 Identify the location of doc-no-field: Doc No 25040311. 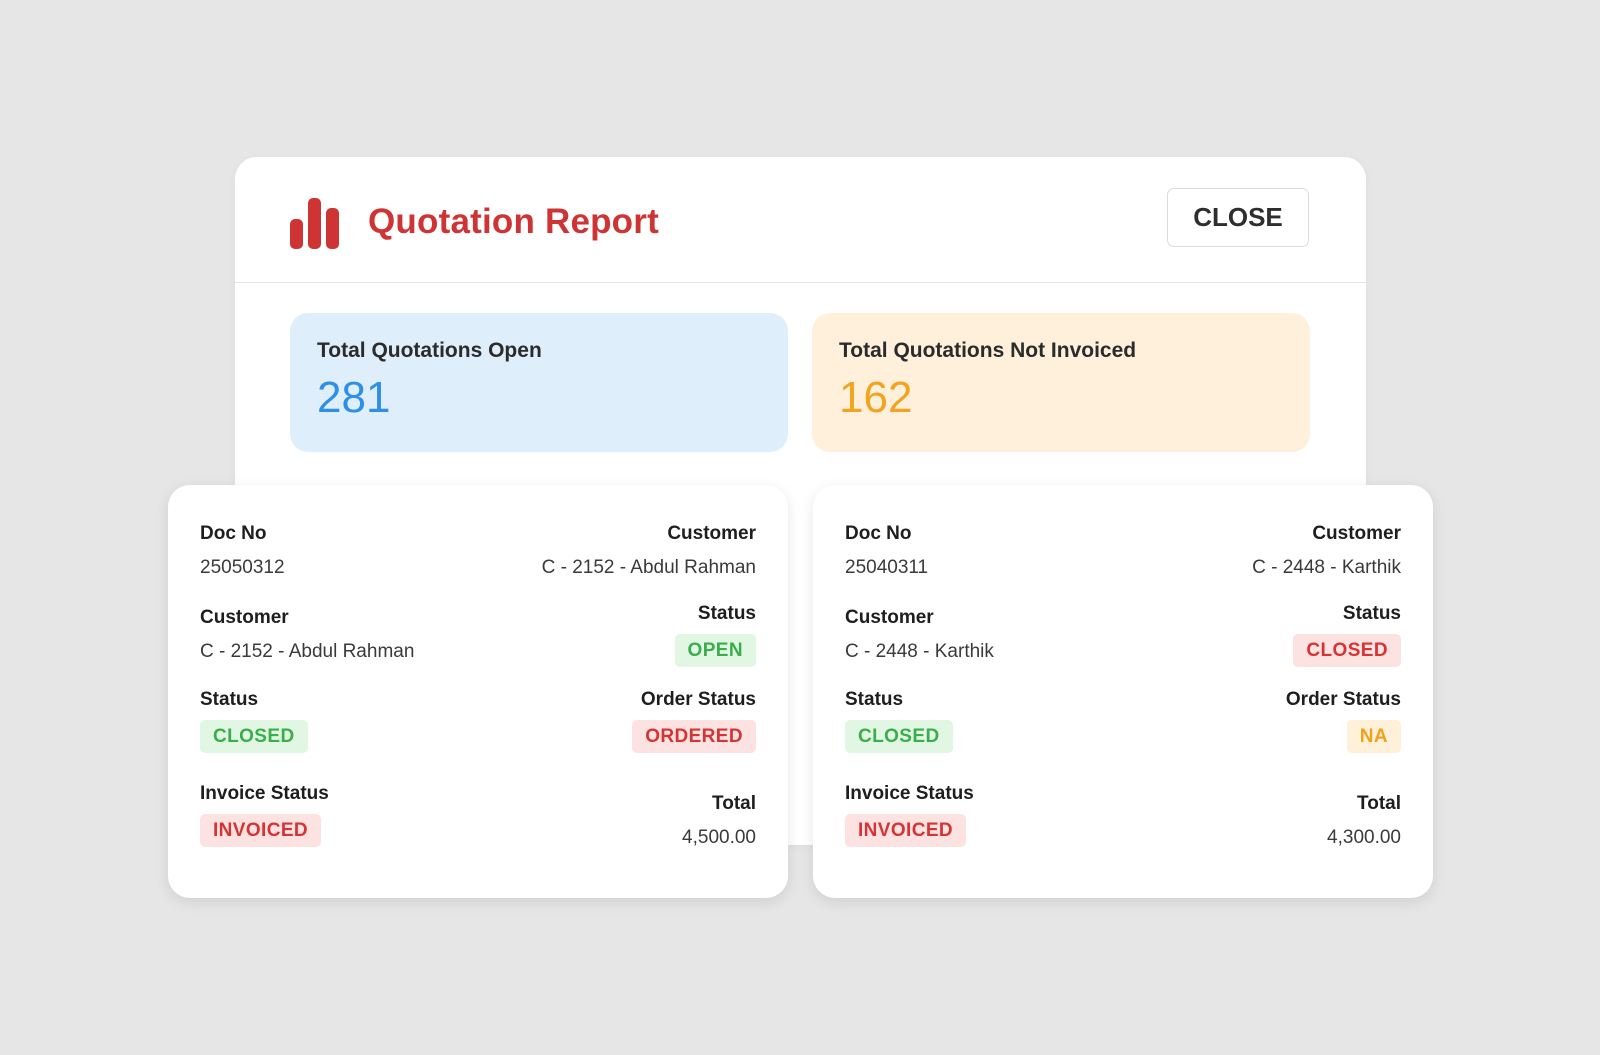
(886, 551).